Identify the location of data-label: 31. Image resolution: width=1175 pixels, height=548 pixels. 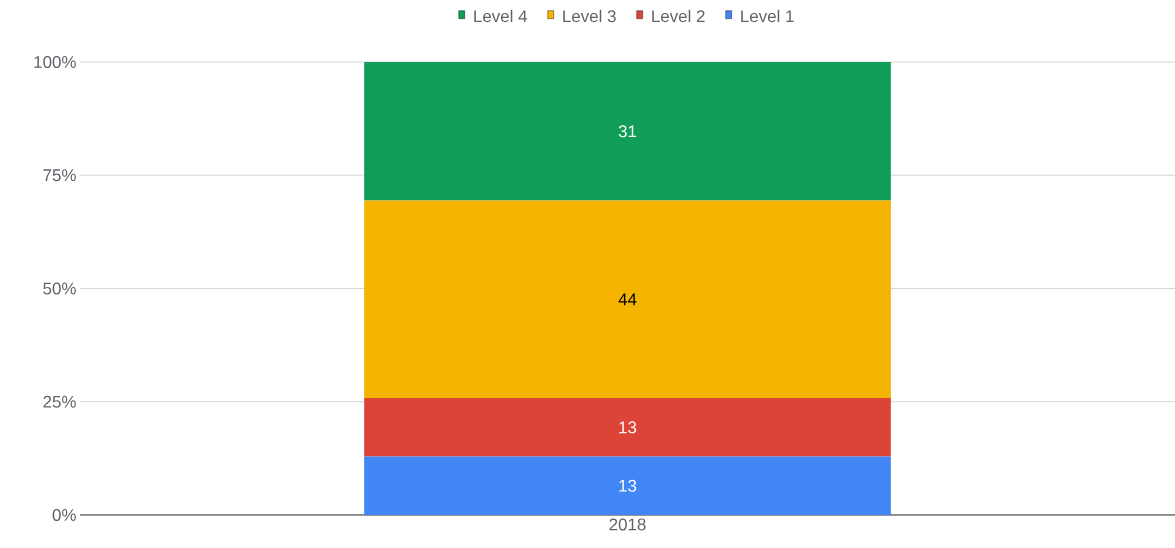
(627, 131).